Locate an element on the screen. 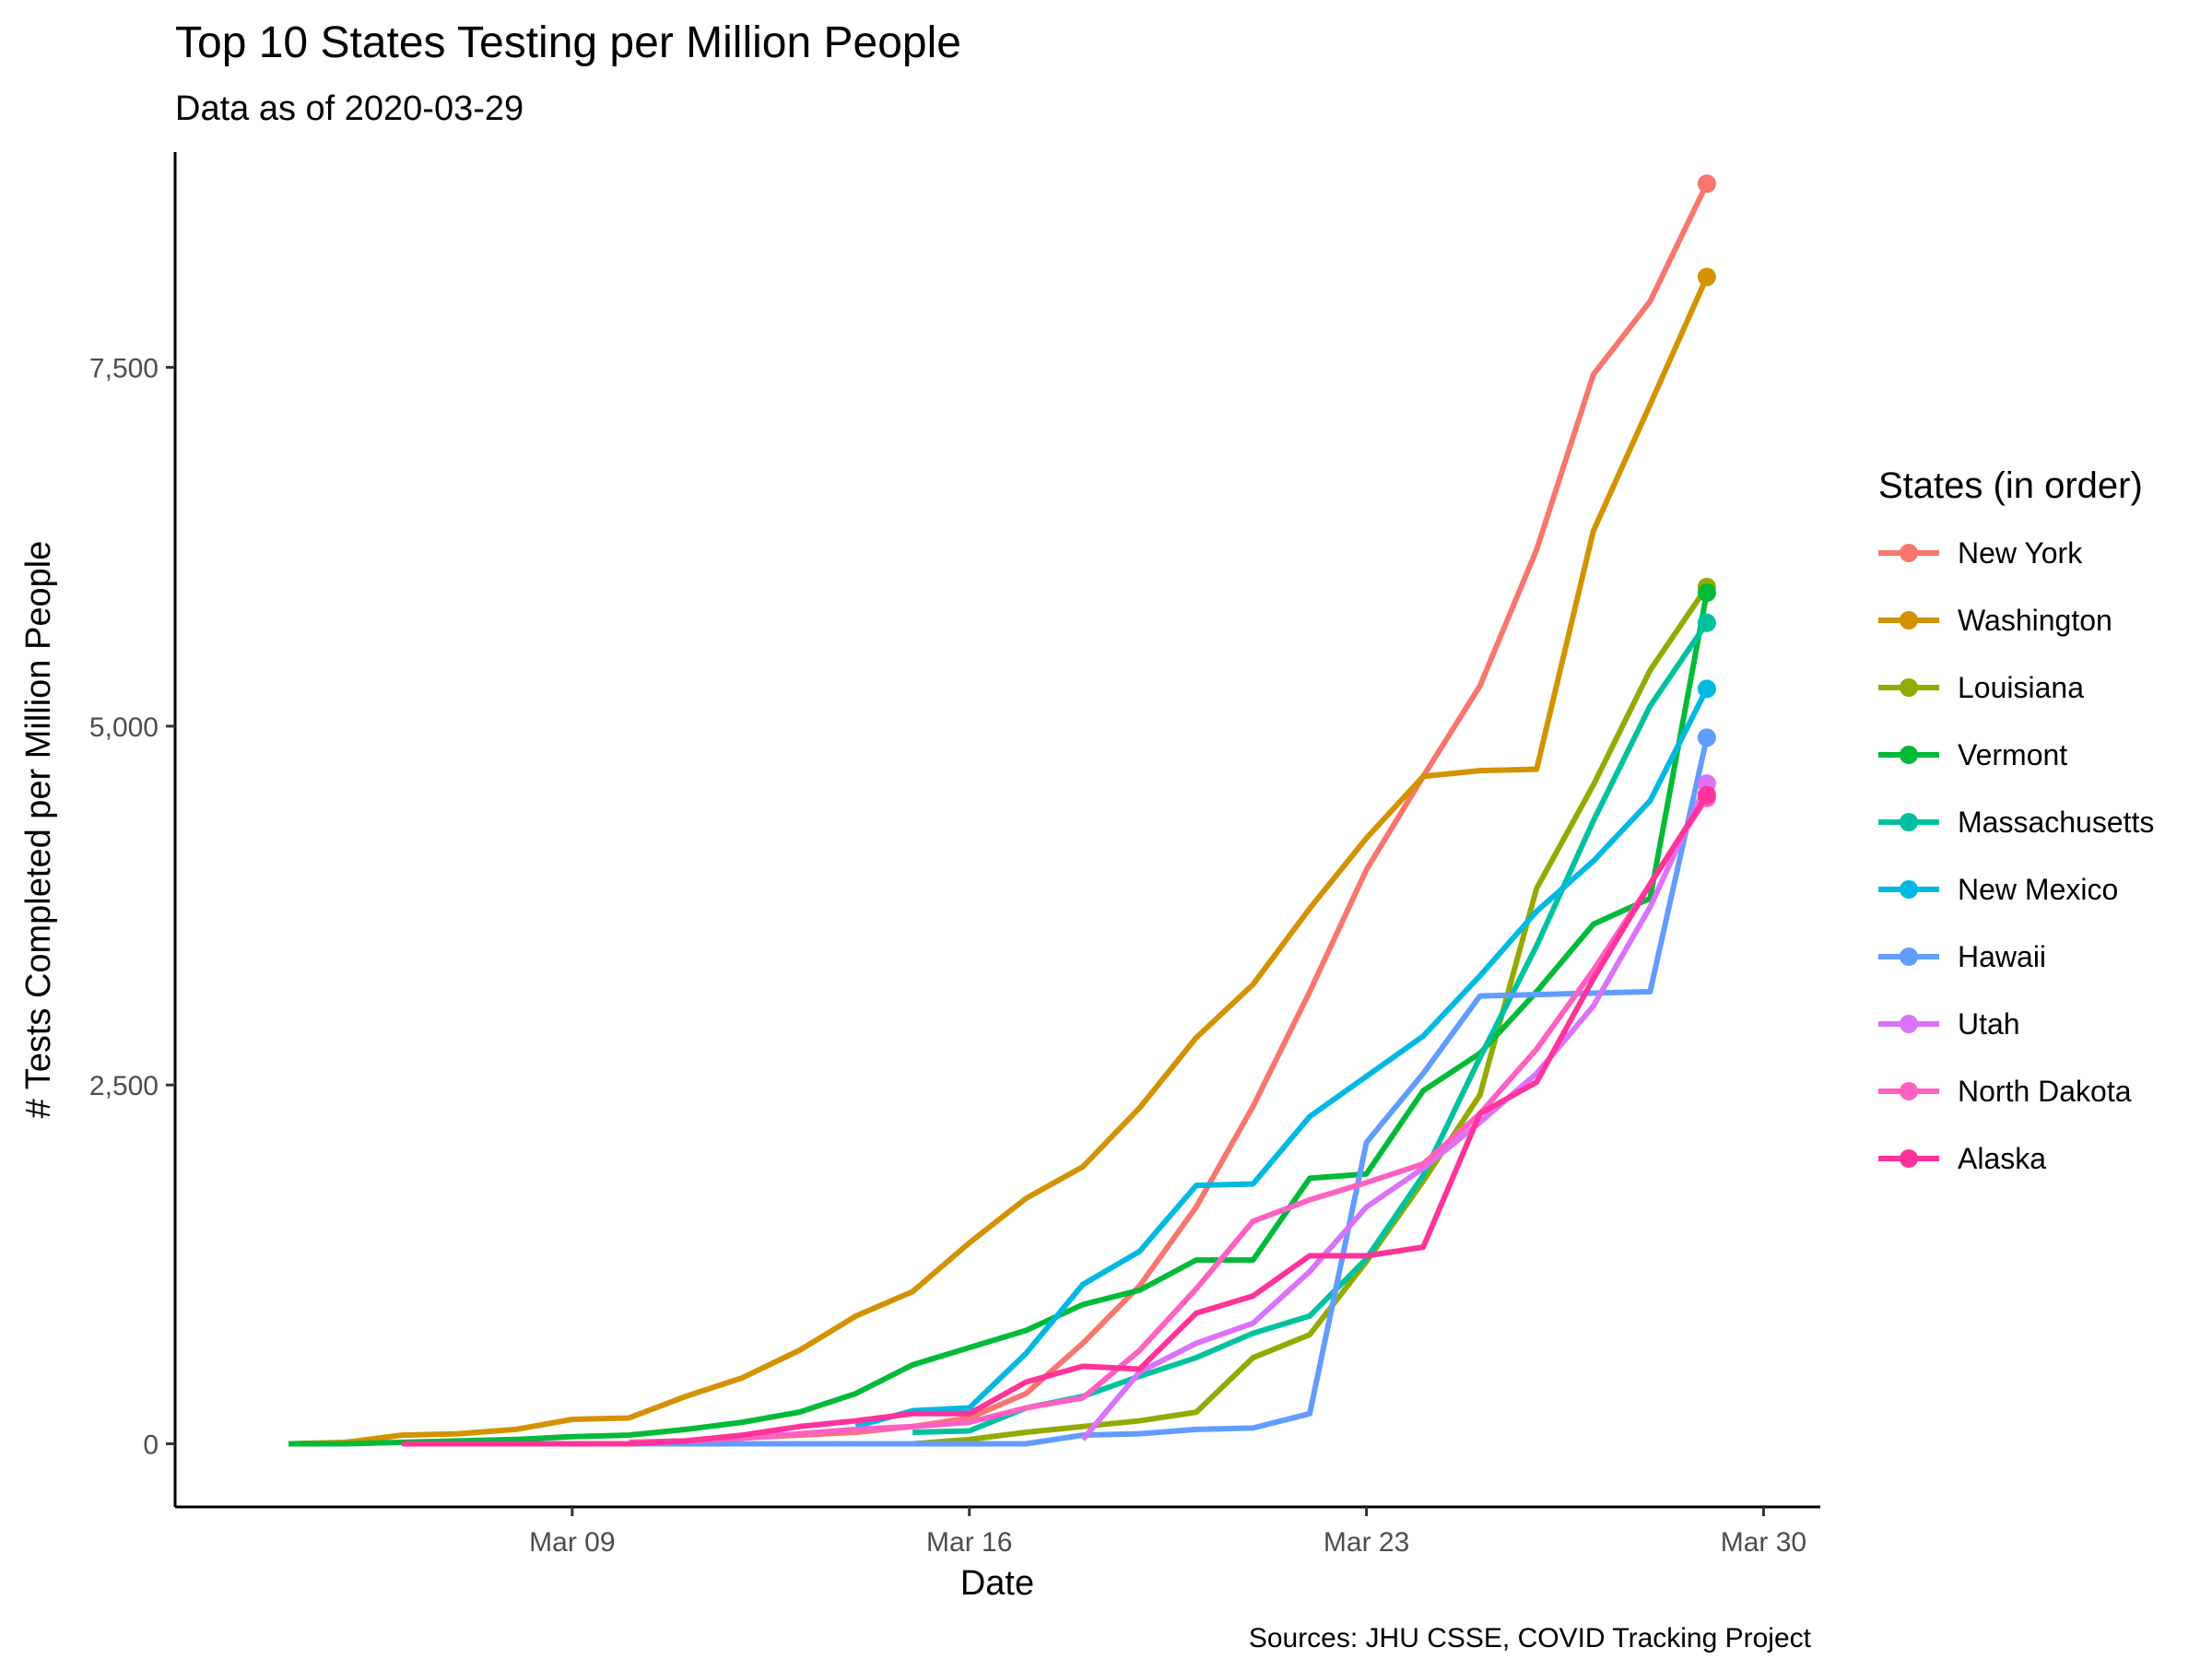 The width and height of the screenshot is (2212, 1659). series-line-utah is located at coordinates (1395, 1111).